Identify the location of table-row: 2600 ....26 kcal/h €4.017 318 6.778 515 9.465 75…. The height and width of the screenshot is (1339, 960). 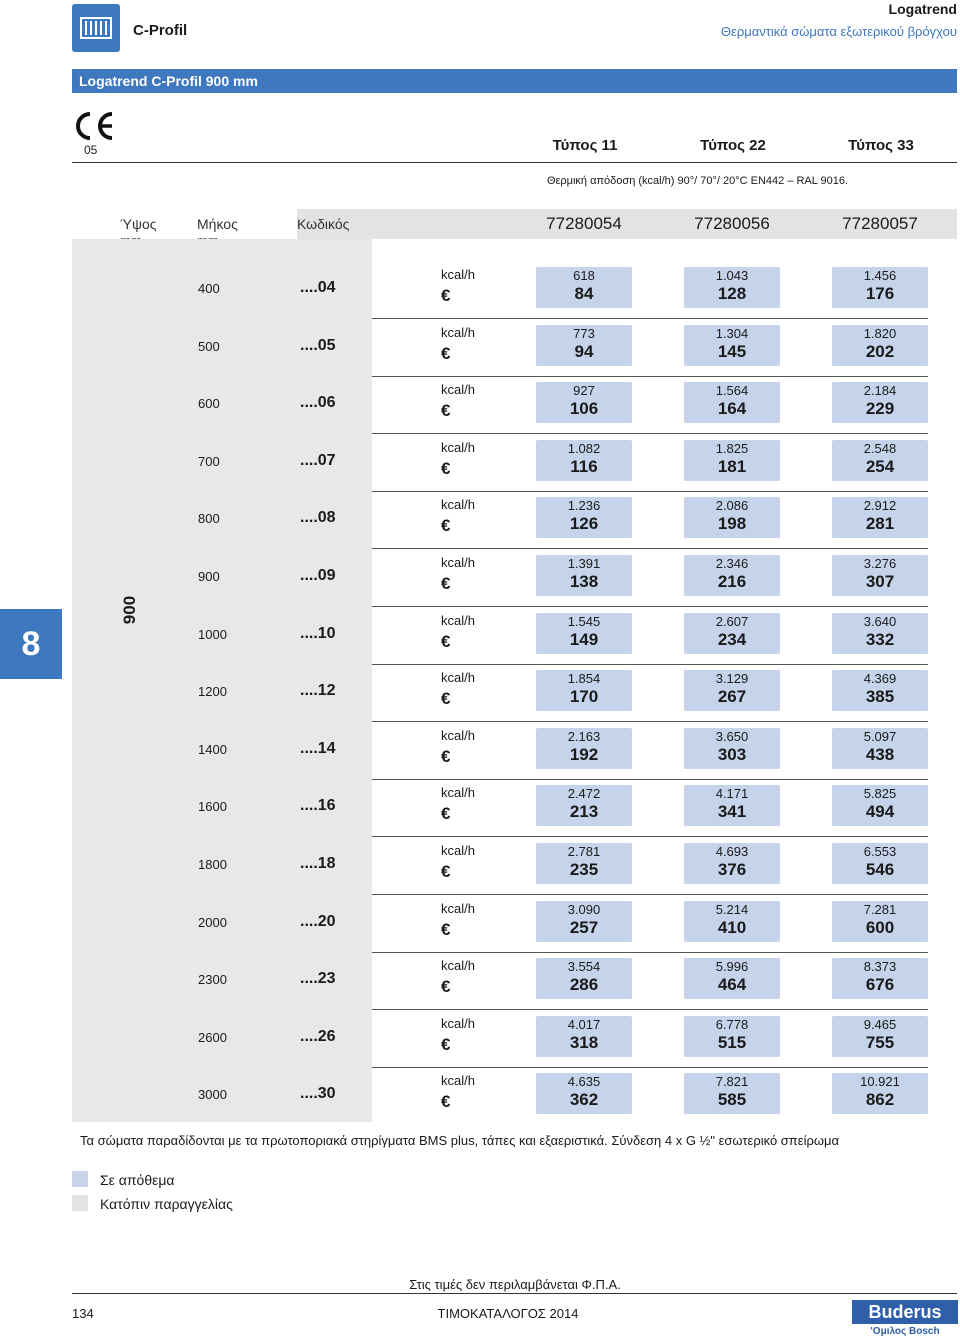
(480, 1041).